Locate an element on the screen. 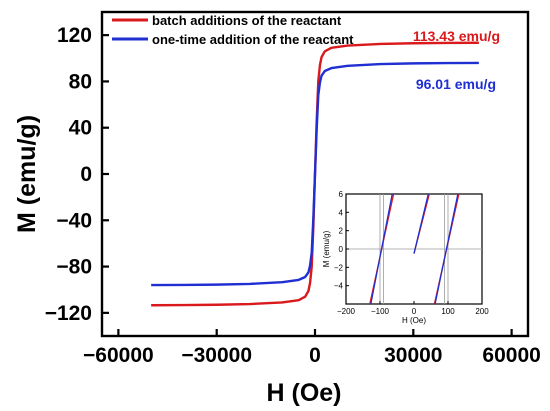  y-tick-label: −120 is located at coordinates (68, 313).